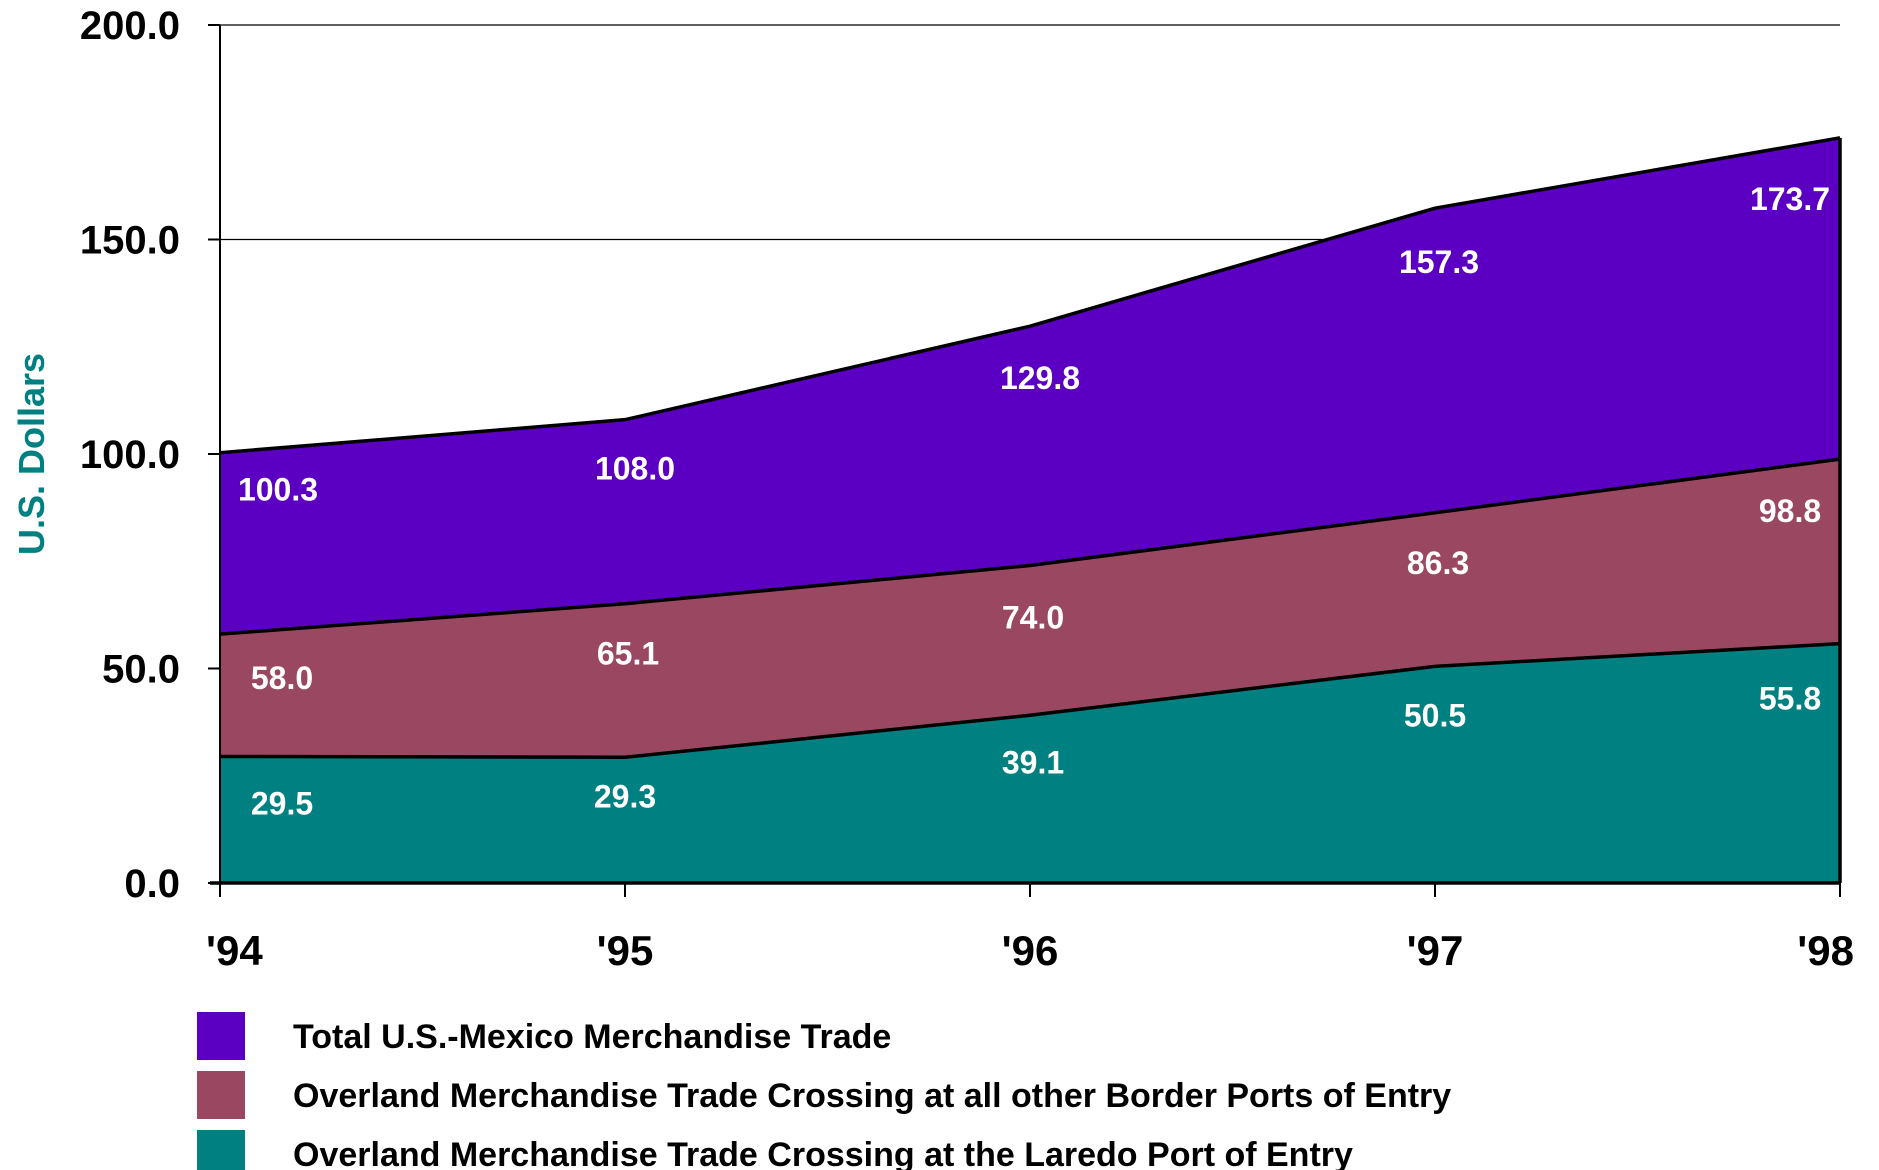 This screenshot has height=1170, width=1879. Describe the element at coordinates (592, 1037) in the screenshot. I see `legend-label: Total U.S.-Mexico Merchandise Trade` at that location.